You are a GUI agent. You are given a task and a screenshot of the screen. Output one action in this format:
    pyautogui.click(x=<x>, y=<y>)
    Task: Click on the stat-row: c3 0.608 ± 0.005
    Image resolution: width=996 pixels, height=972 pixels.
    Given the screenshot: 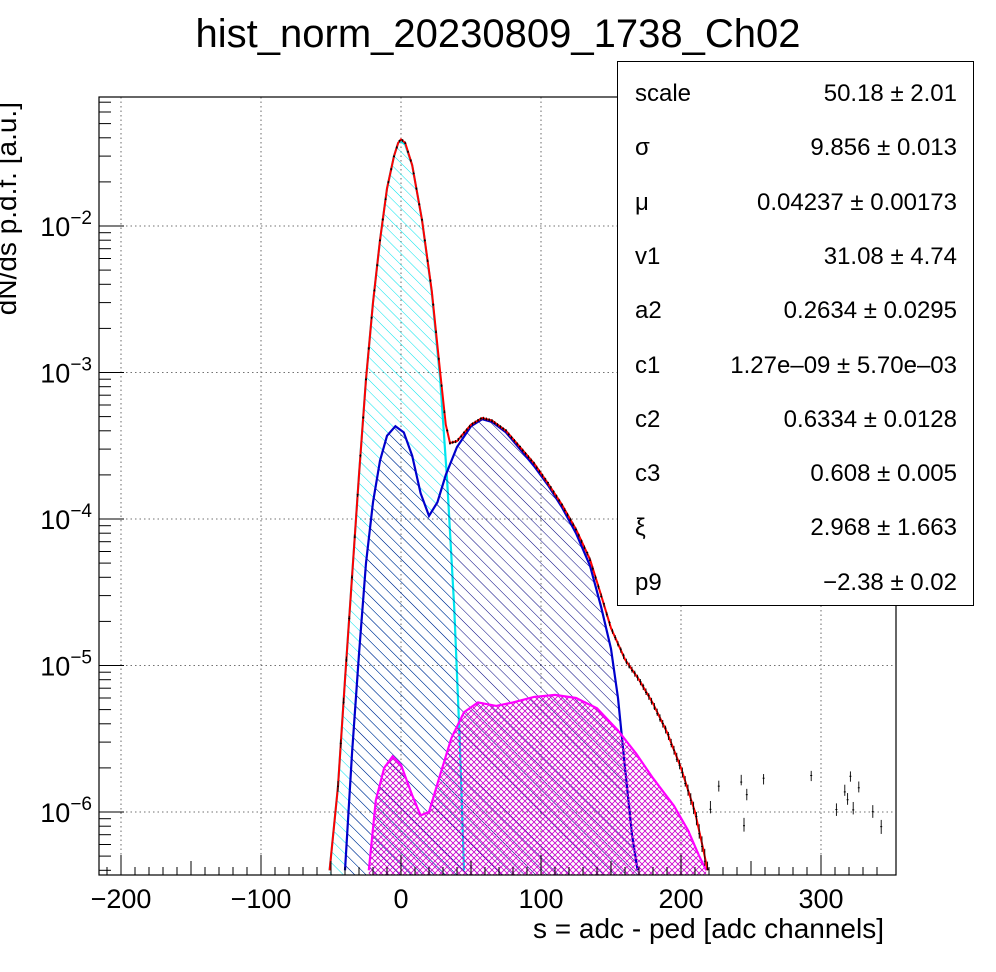 What is the action you would take?
    pyautogui.click(x=795, y=471)
    